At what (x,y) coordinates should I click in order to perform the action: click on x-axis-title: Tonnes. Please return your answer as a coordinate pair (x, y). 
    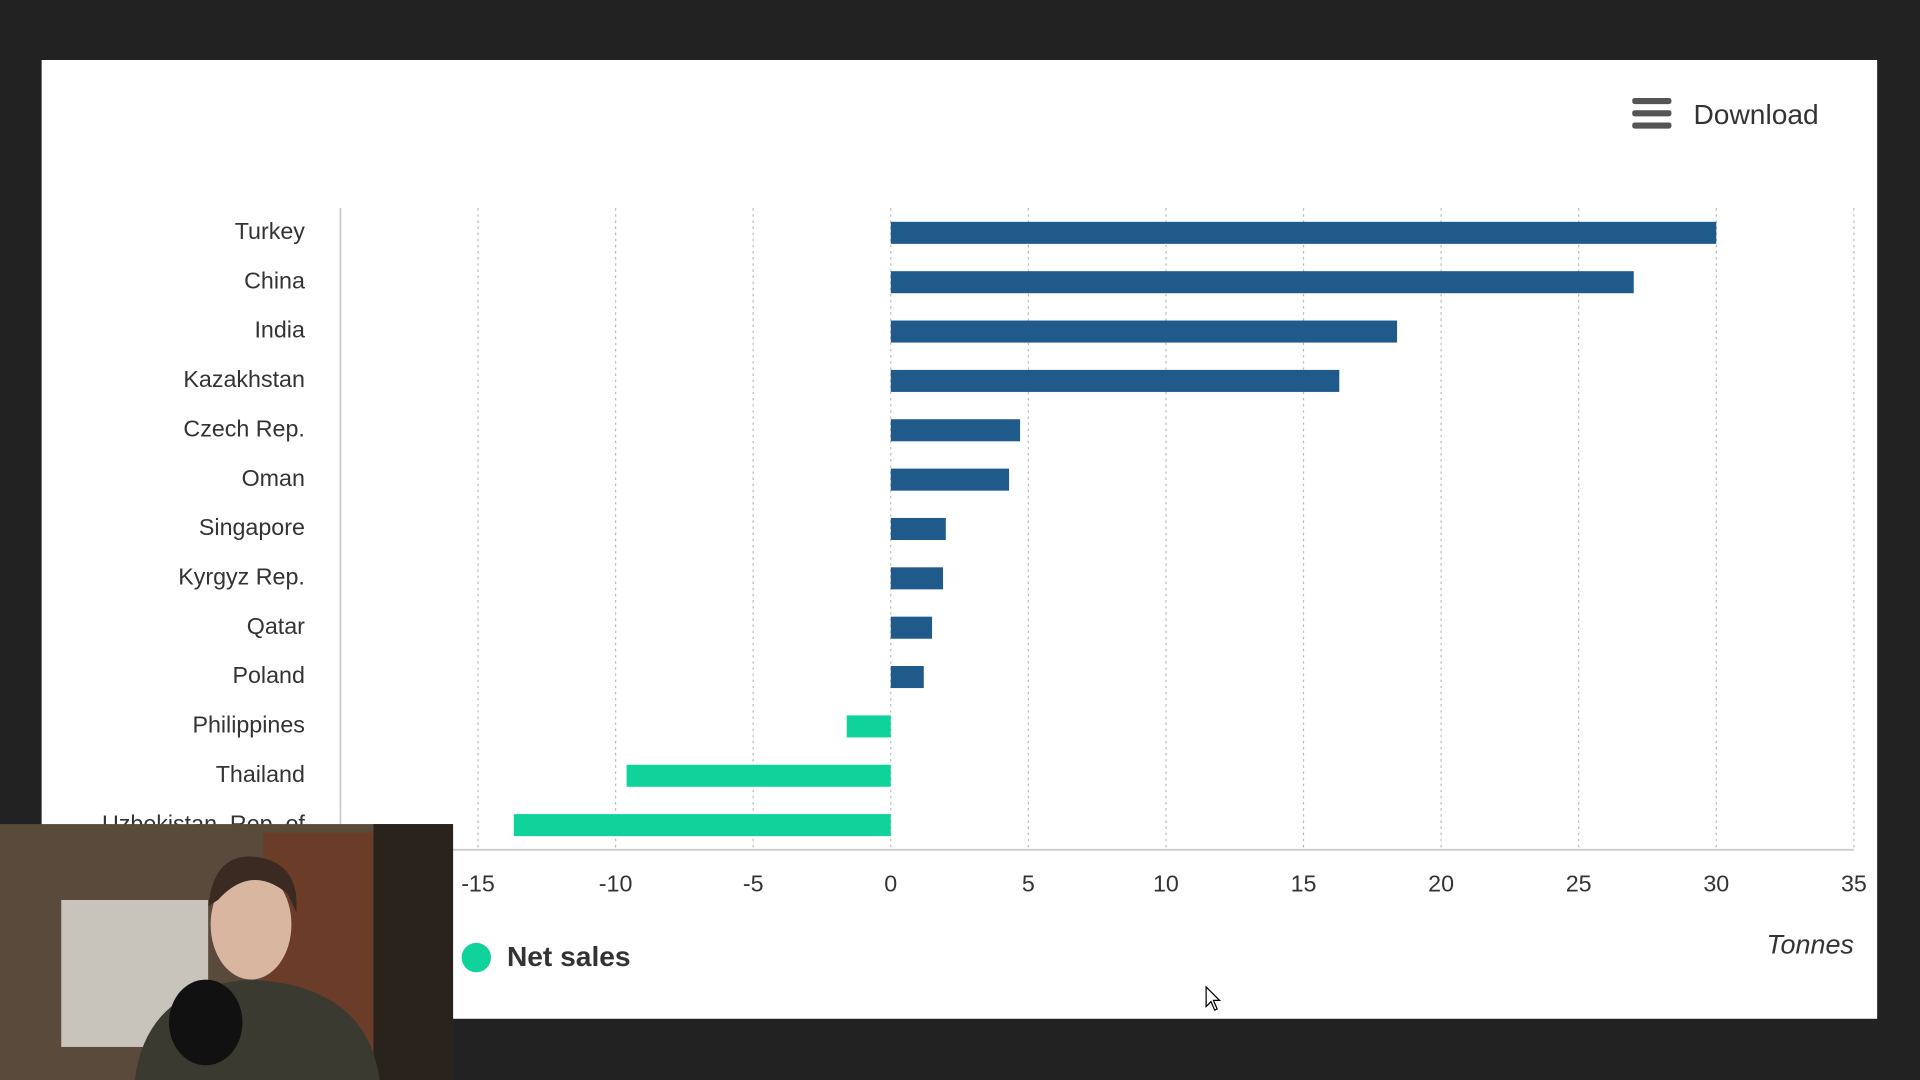
    Looking at the image, I should click on (1810, 945).